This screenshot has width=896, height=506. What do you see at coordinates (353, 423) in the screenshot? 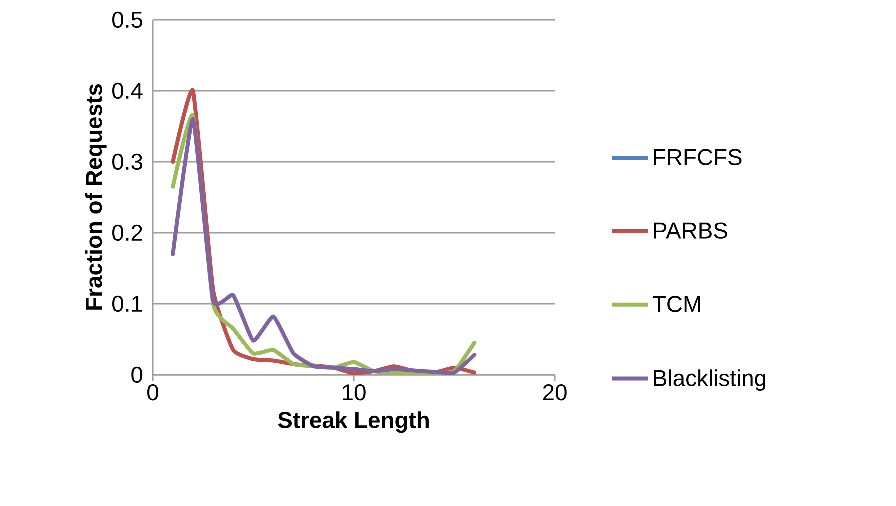
I see `x-axis-title: Streak Length` at bounding box center [353, 423].